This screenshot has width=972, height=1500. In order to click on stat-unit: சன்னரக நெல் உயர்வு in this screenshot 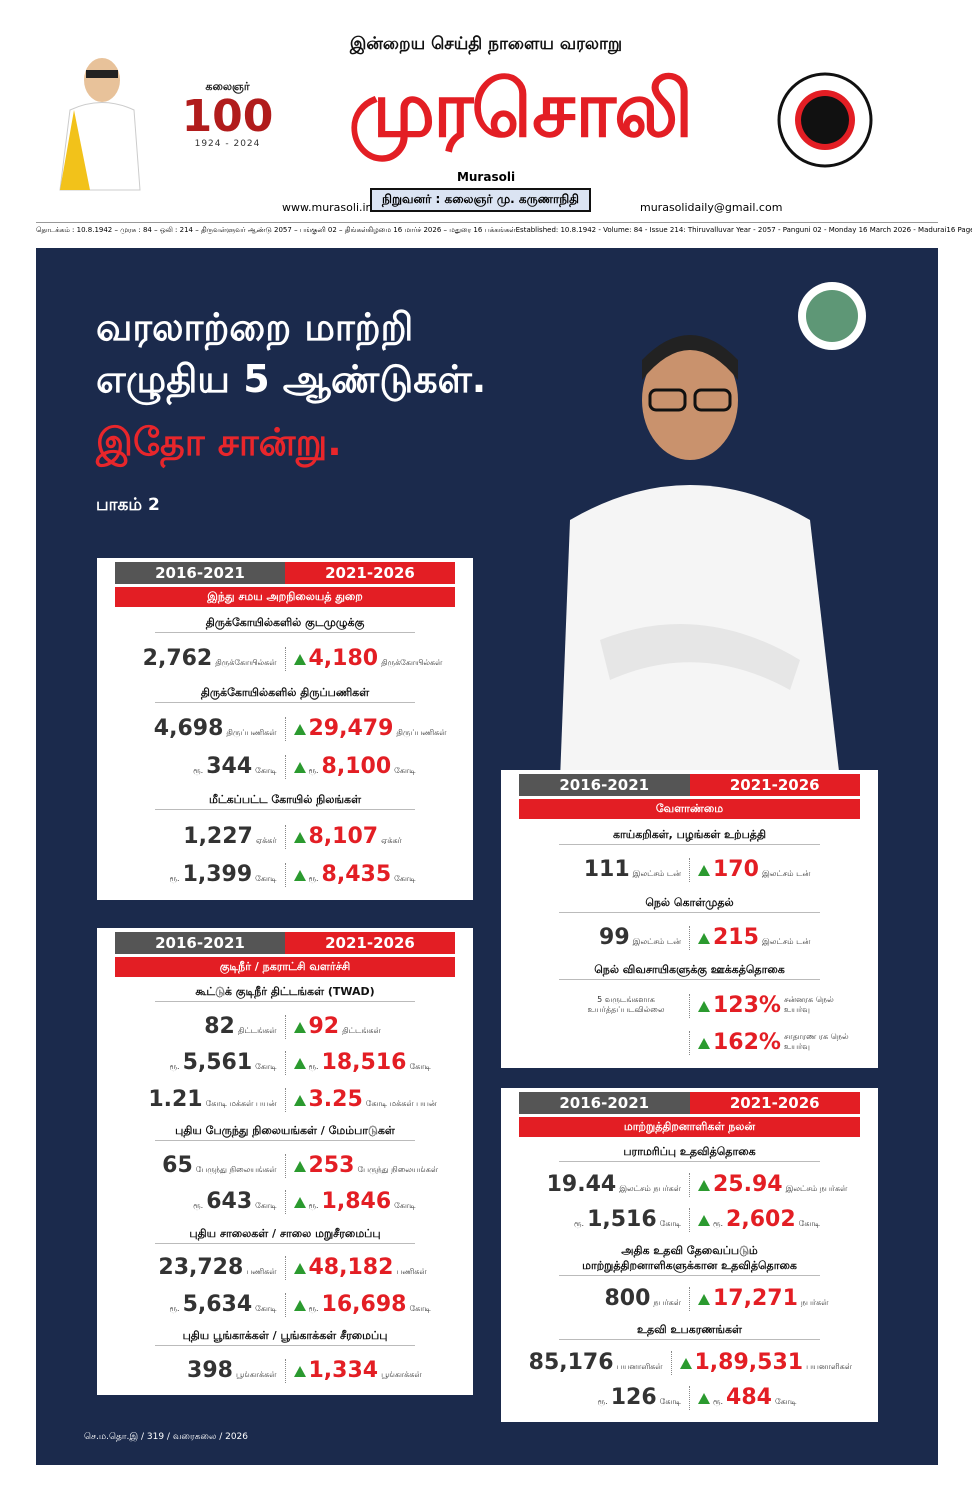, I will do `click(808, 1004)`.